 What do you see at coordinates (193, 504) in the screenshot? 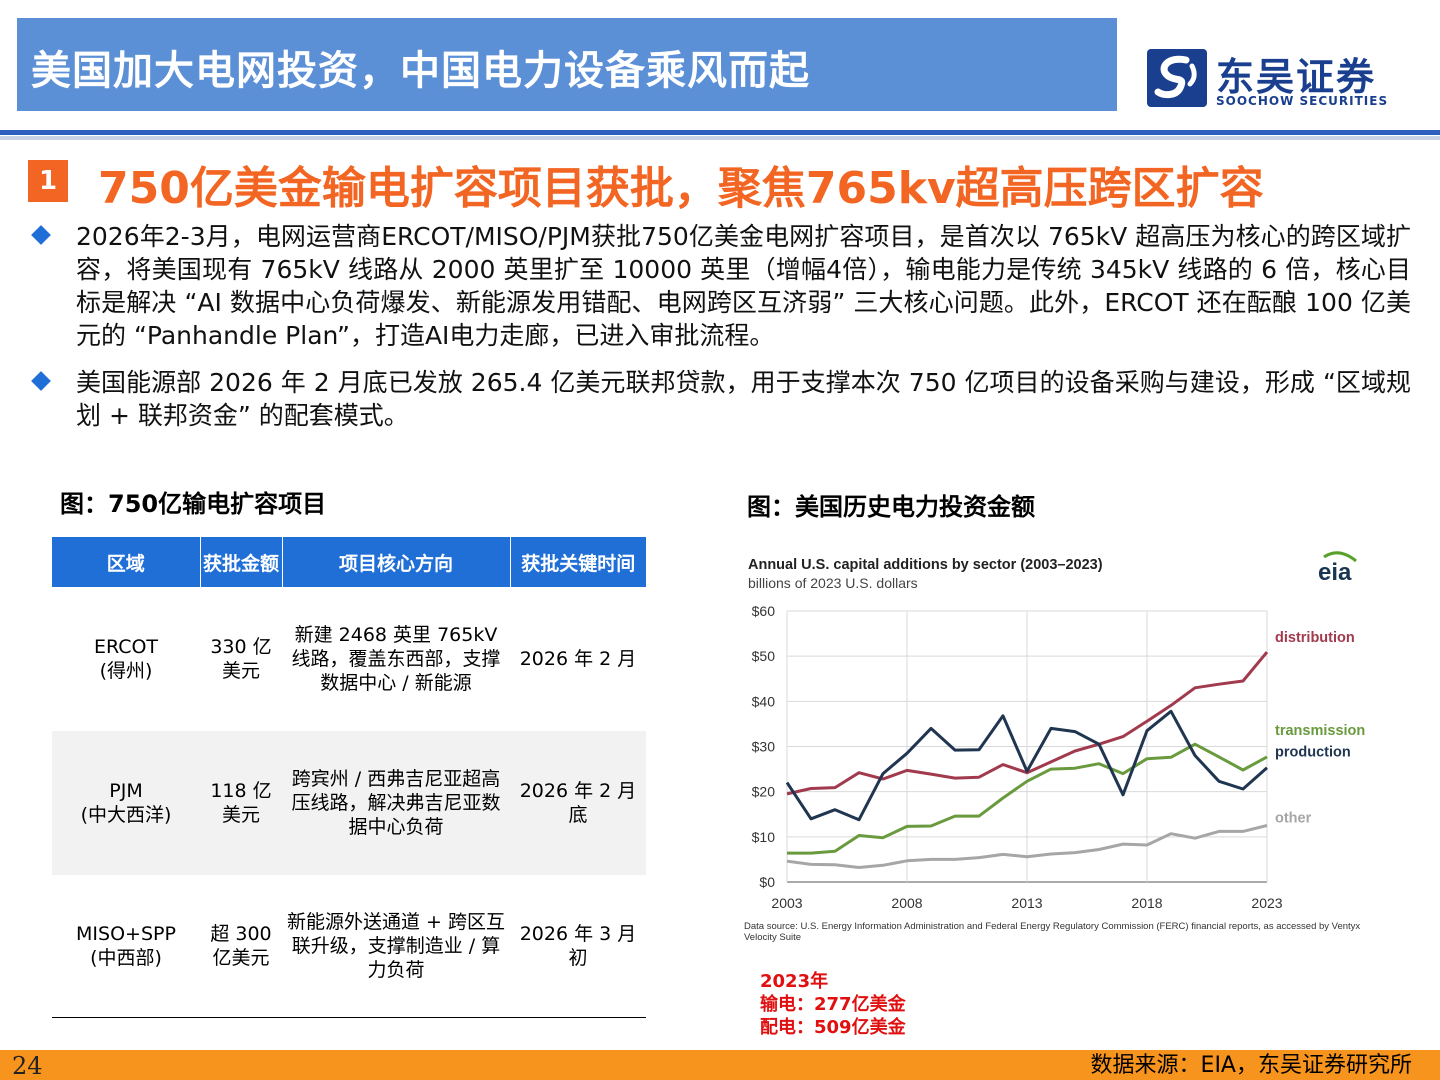
I see `table-figure-title: 图：750亿输电扩容项目` at bounding box center [193, 504].